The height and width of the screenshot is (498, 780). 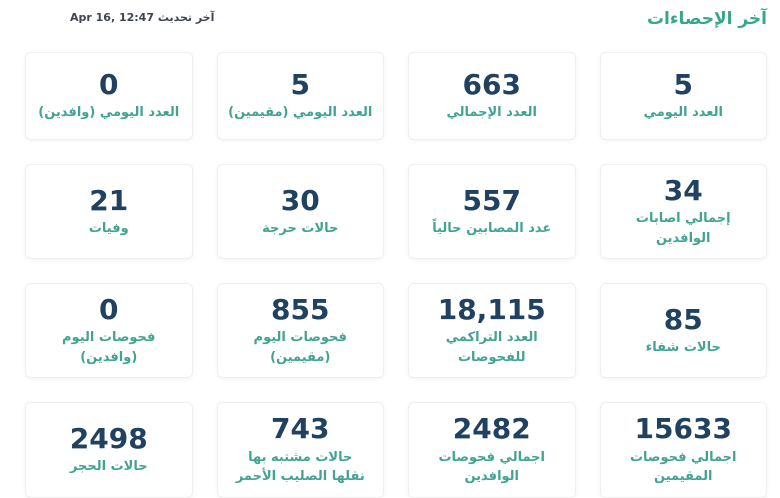 What do you see at coordinates (492, 229) in the screenshot?
I see `stat-label: عدد المصابين حالياً` at bounding box center [492, 229].